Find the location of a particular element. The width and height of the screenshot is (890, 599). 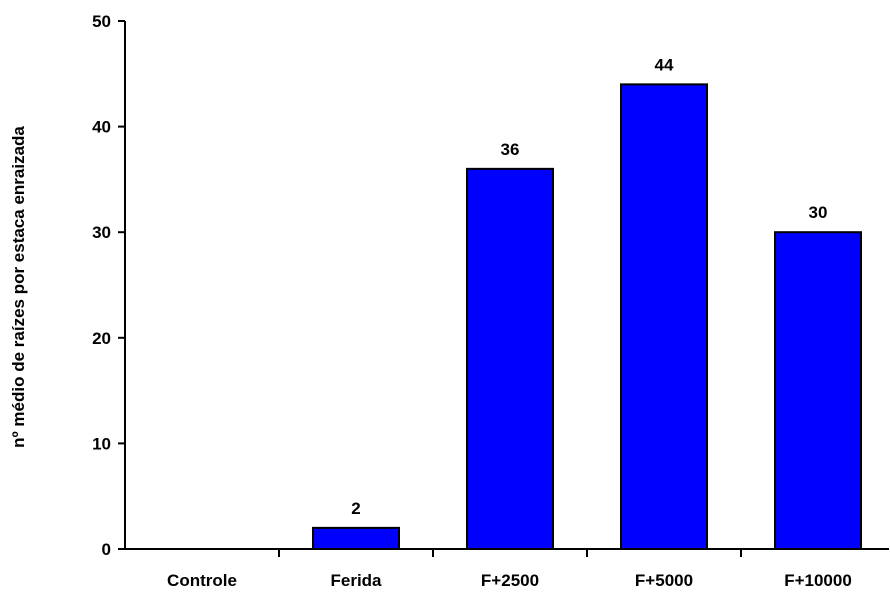

bar-ferida is located at coordinates (356, 538).